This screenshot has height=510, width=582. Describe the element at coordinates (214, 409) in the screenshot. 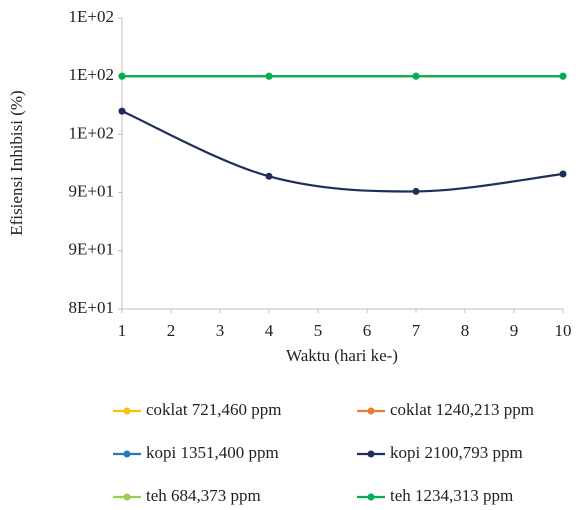

I see `legend-label: coklat 721,460 ppm` at that location.